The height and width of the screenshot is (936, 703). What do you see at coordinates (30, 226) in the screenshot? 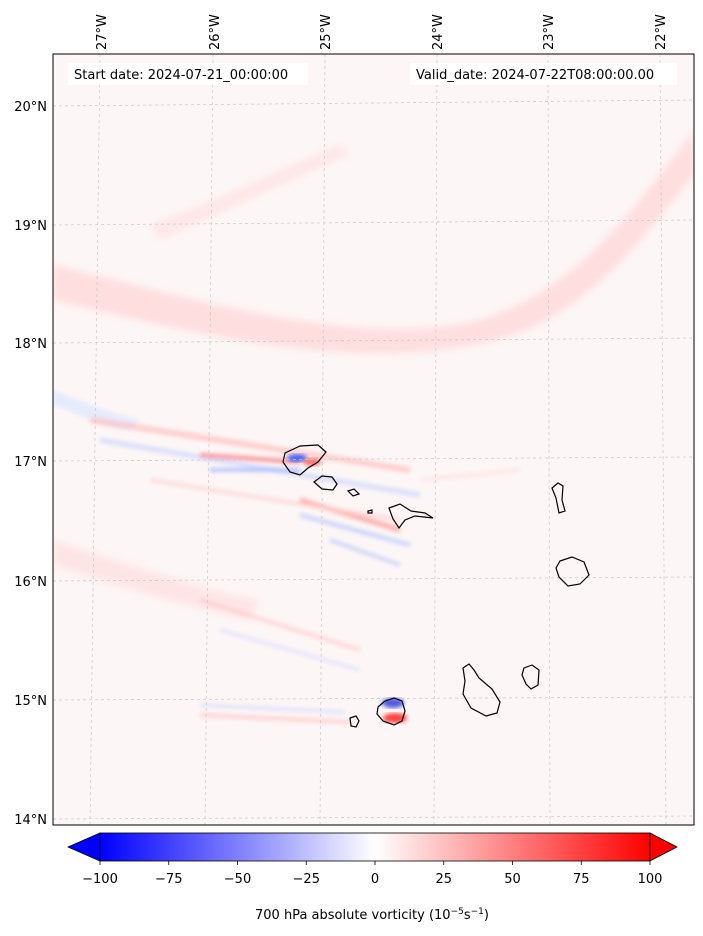
I see `lat-tick-label: 19°N` at bounding box center [30, 226].